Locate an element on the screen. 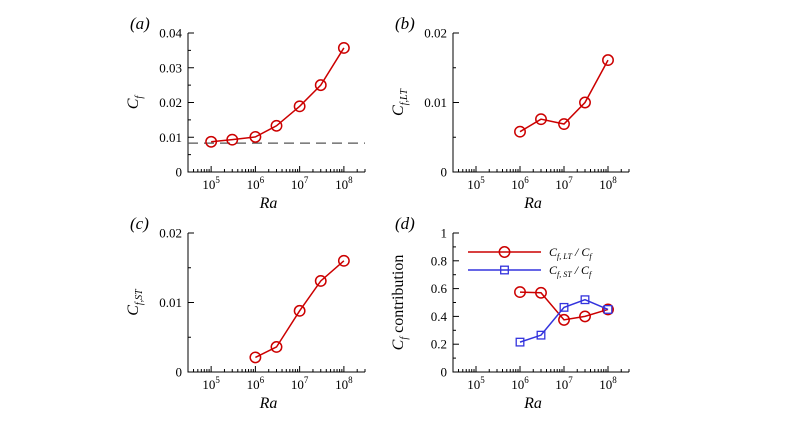 The image size is (793, 436). panel-label: (c) is located at coordinates (139, 223).